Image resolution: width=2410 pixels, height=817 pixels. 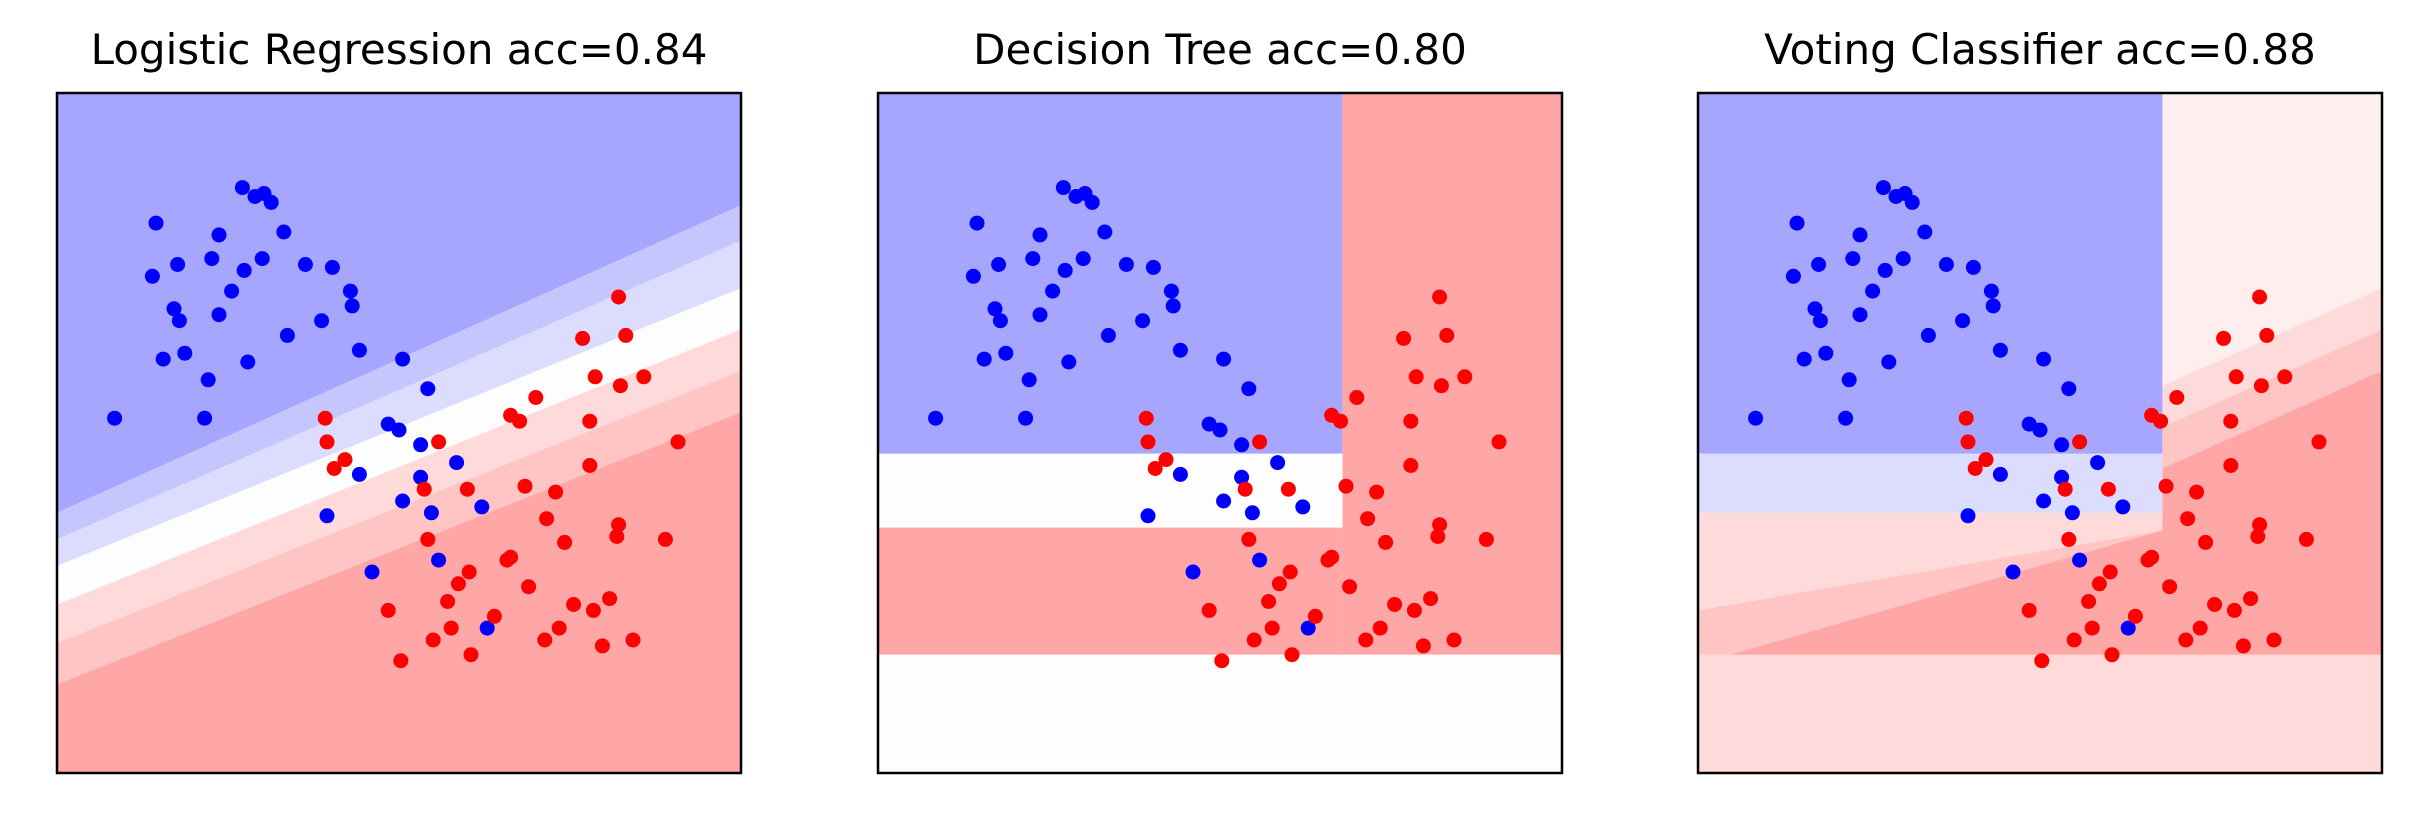 I want to click on panel-title: Logistic Regression acc=0.84, so click(x=399, y=49).